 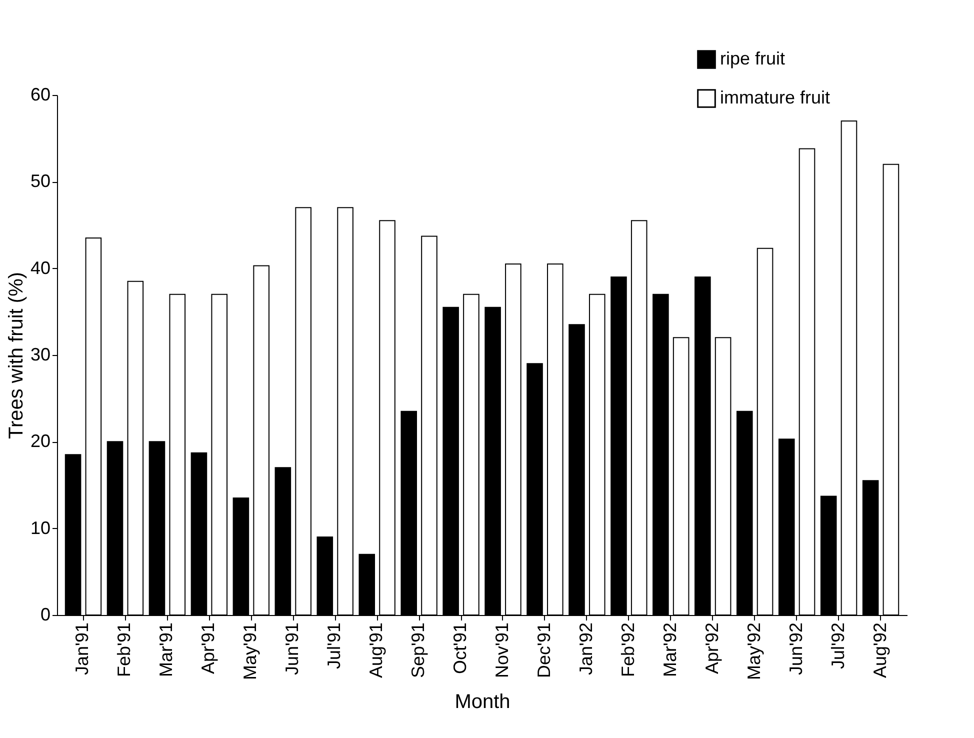 I want to click on y-tick-label: 50, so click(x=40, y=181).